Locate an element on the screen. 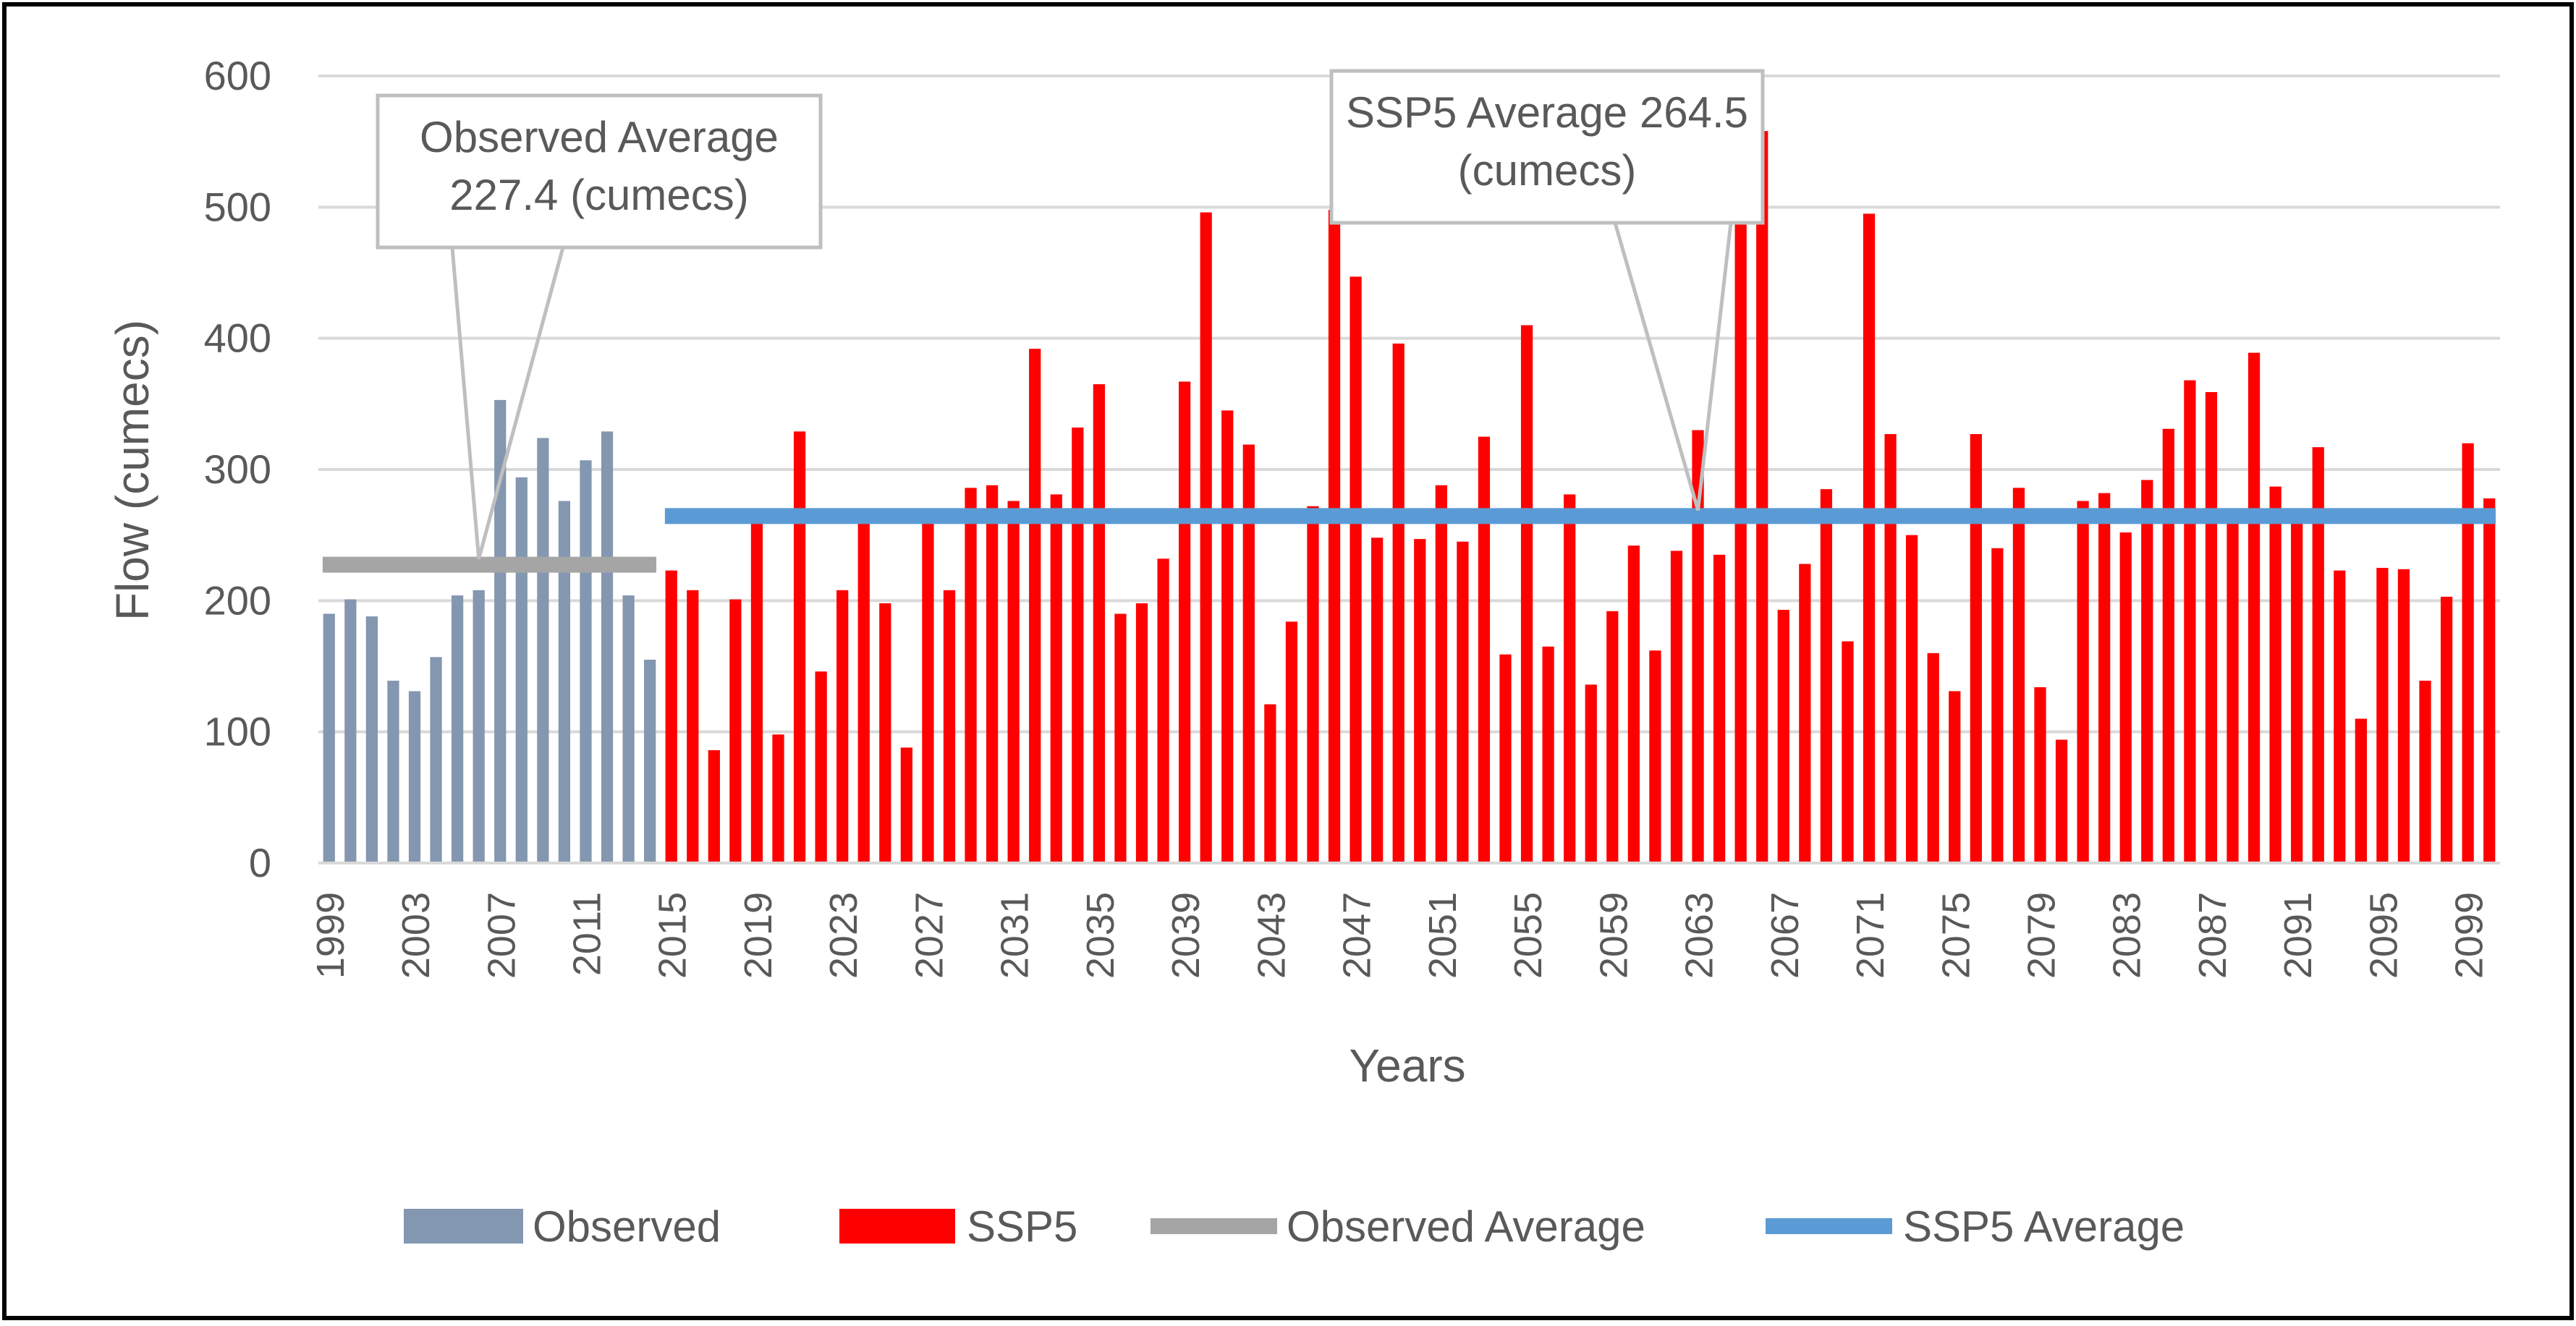 The image size is (2576, 1326). x-tick-label: 2003 is located at coordinates (416, 936).